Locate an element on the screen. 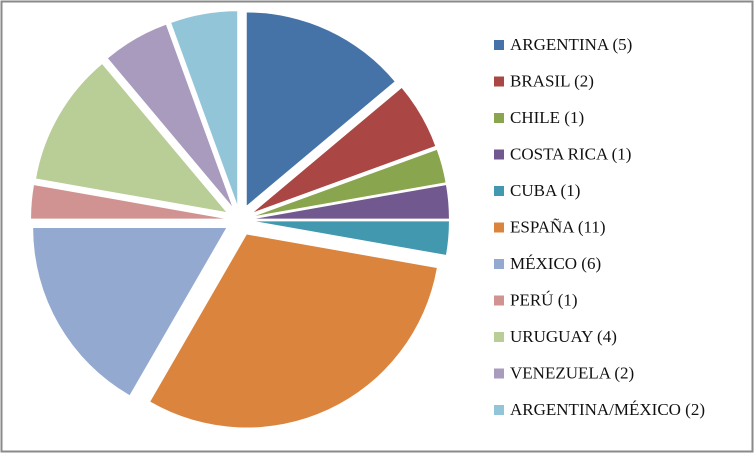 The width and height of the screenshot is (755, 454). legend-label: CHILE (1) is located at coordinates (547, 117).